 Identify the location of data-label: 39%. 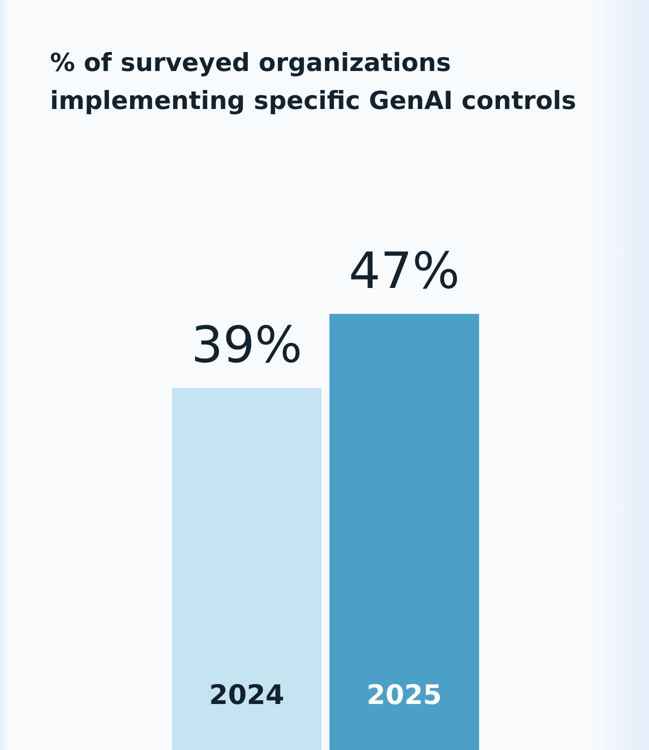
(246, 345).